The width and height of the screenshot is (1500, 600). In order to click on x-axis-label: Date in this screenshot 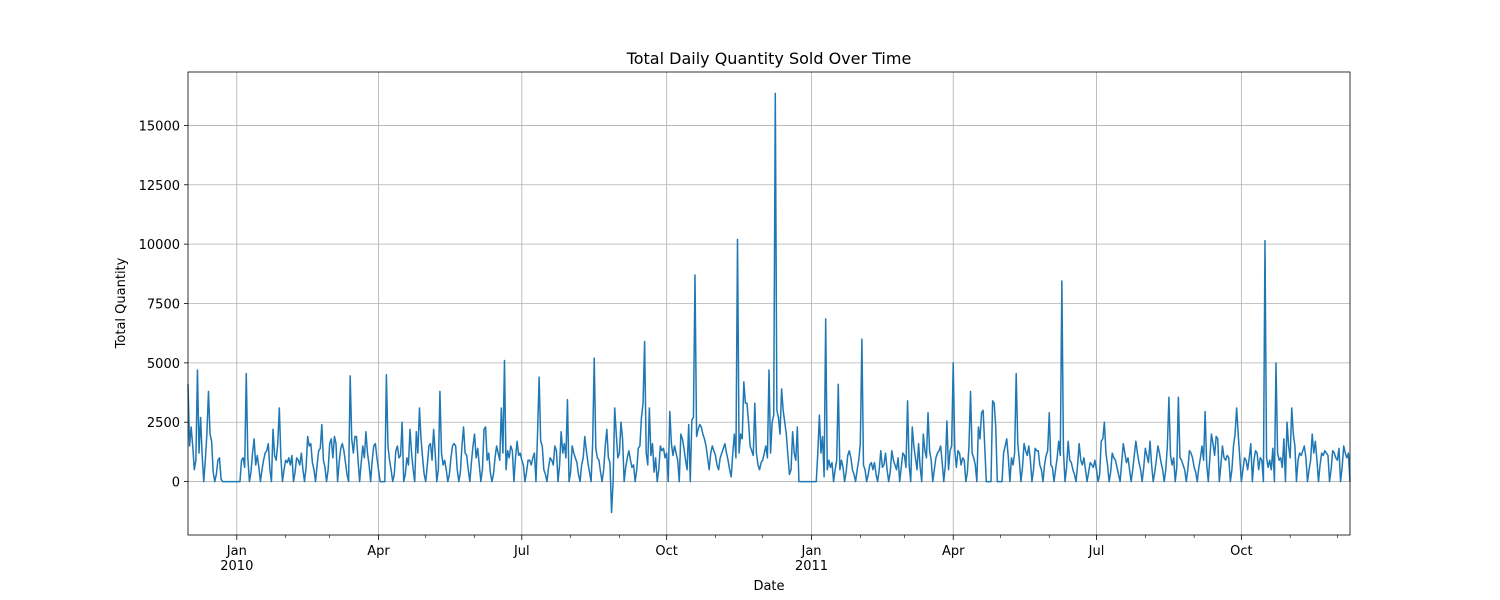, I will do `click(768, 586)`.